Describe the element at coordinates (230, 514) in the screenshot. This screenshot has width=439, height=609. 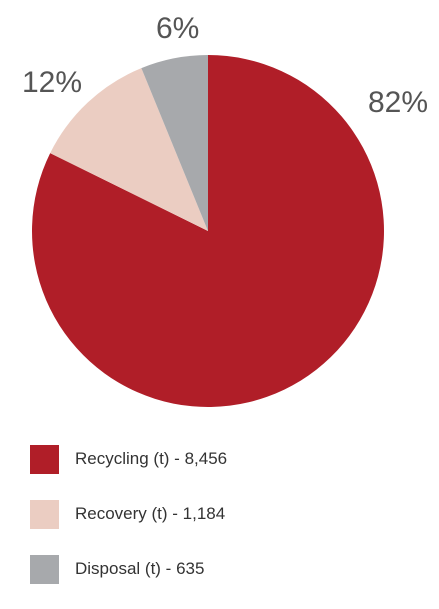
I see `legend-item-recovery: Recovery (t) - 1,184` at that location.